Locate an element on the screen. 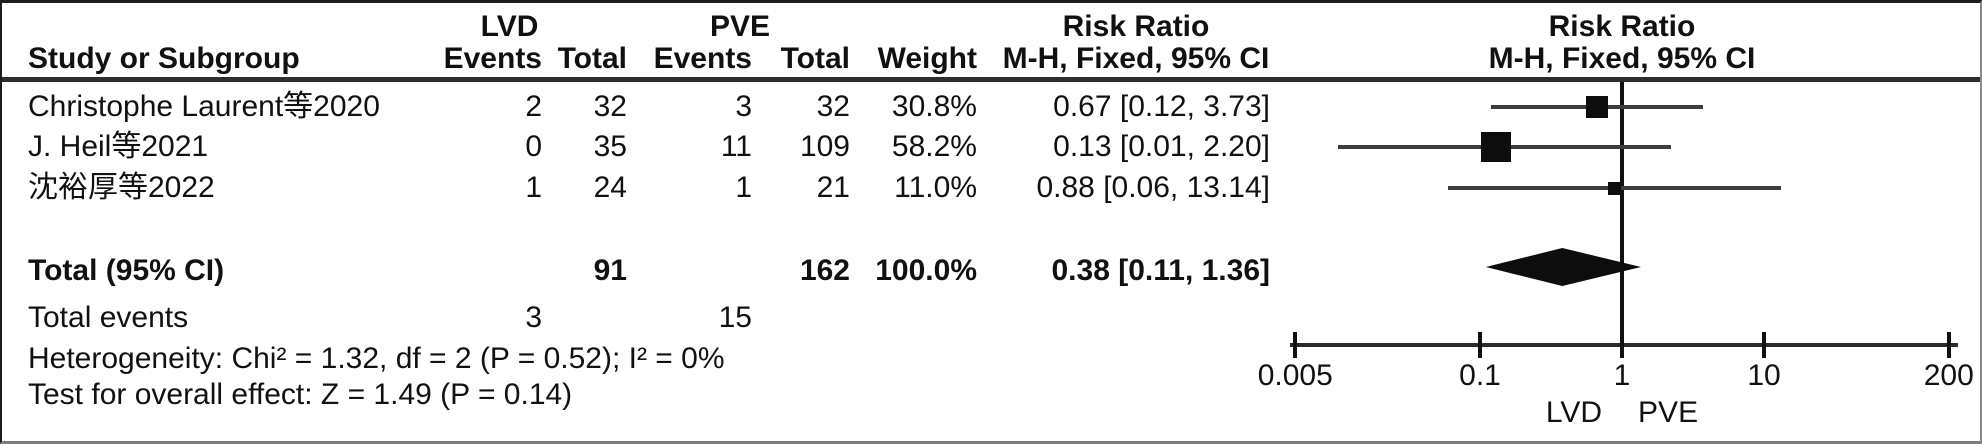 The width and height of the screenshot is (1982, 444). lvd-events: 1 is located at coordinates (533, 187).